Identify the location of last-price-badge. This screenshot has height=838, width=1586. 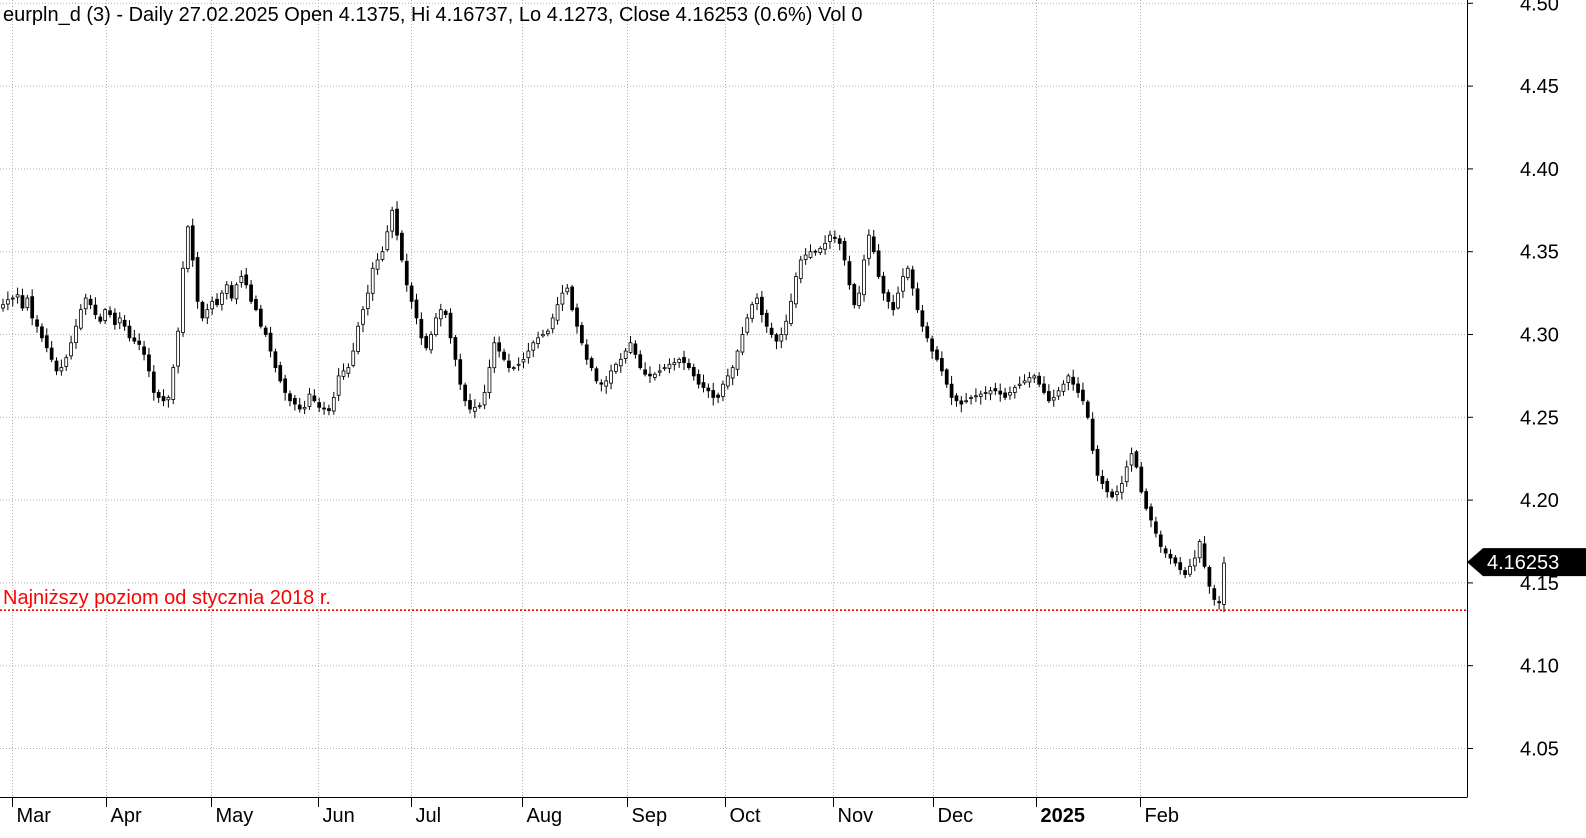
(1526, 562).